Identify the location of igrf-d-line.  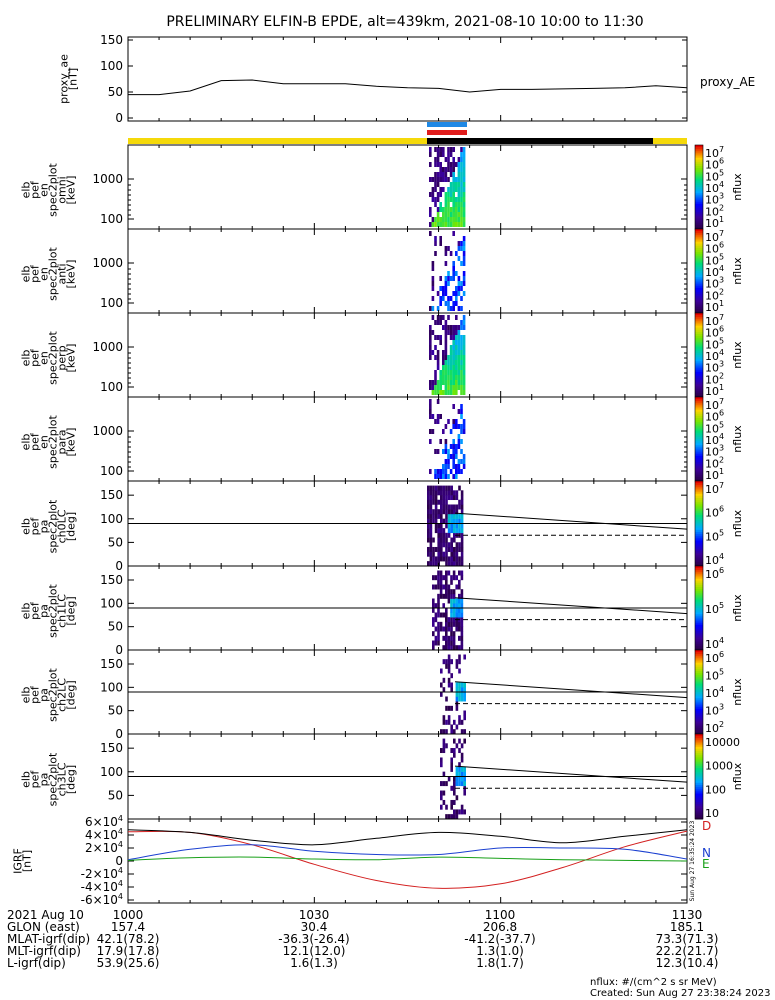
(407, 859).